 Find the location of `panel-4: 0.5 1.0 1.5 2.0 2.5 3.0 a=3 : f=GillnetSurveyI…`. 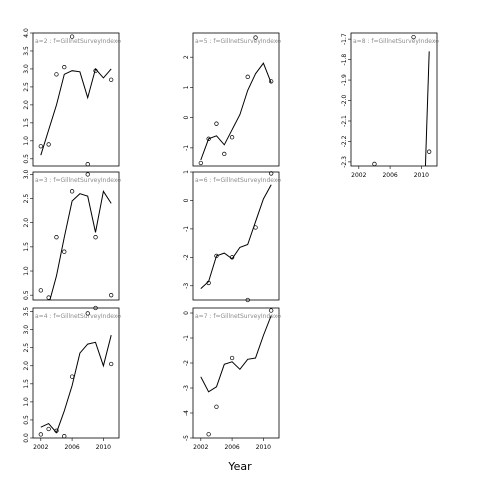

panel-4: 0.5 1.0 1.5 2.0 2.5 3.0 a=3 : f=GillnetSurveyI… is located at coordinates (72, 235).